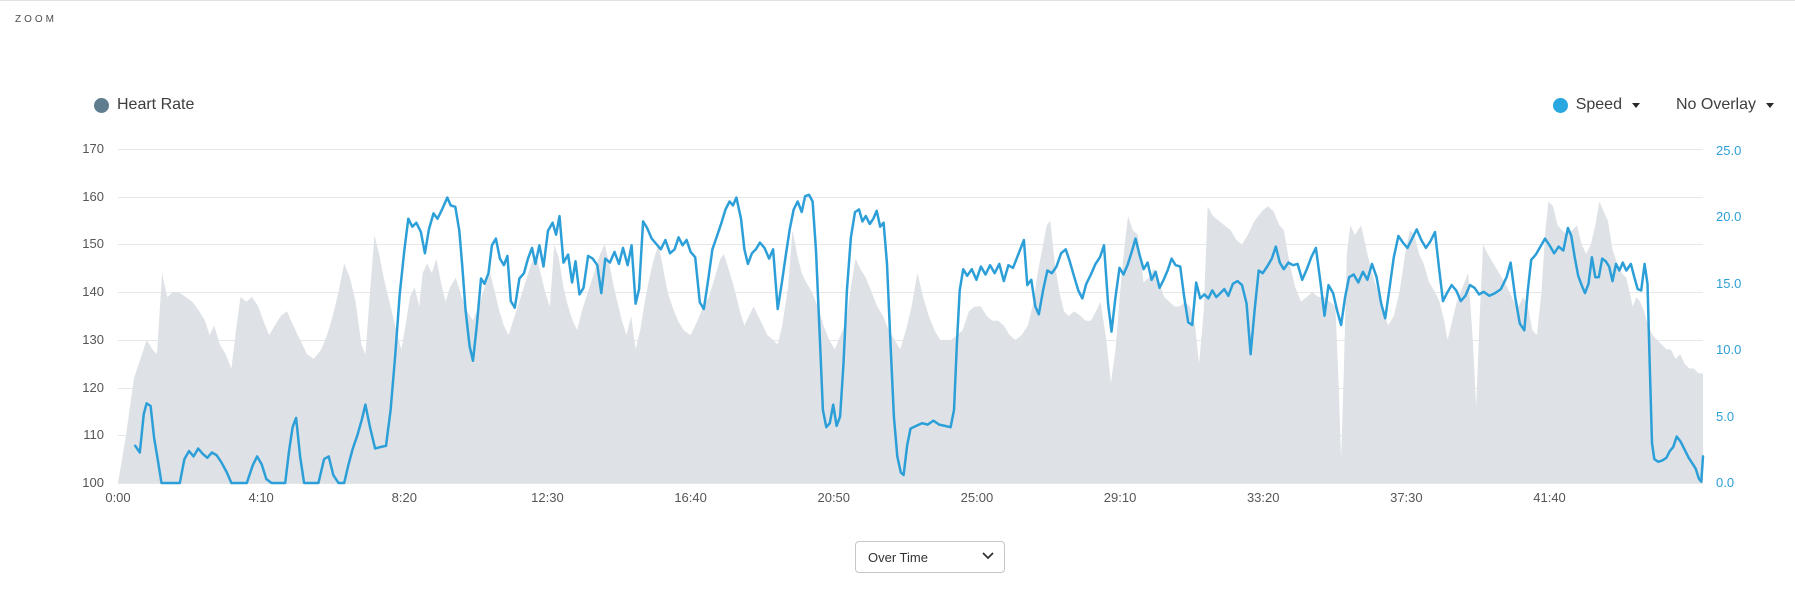 The image size is (1795, 609). Describe the element at coordinates (93, 339) in the screenshot. I see `heart-rate-tick-label: 130` at that location.